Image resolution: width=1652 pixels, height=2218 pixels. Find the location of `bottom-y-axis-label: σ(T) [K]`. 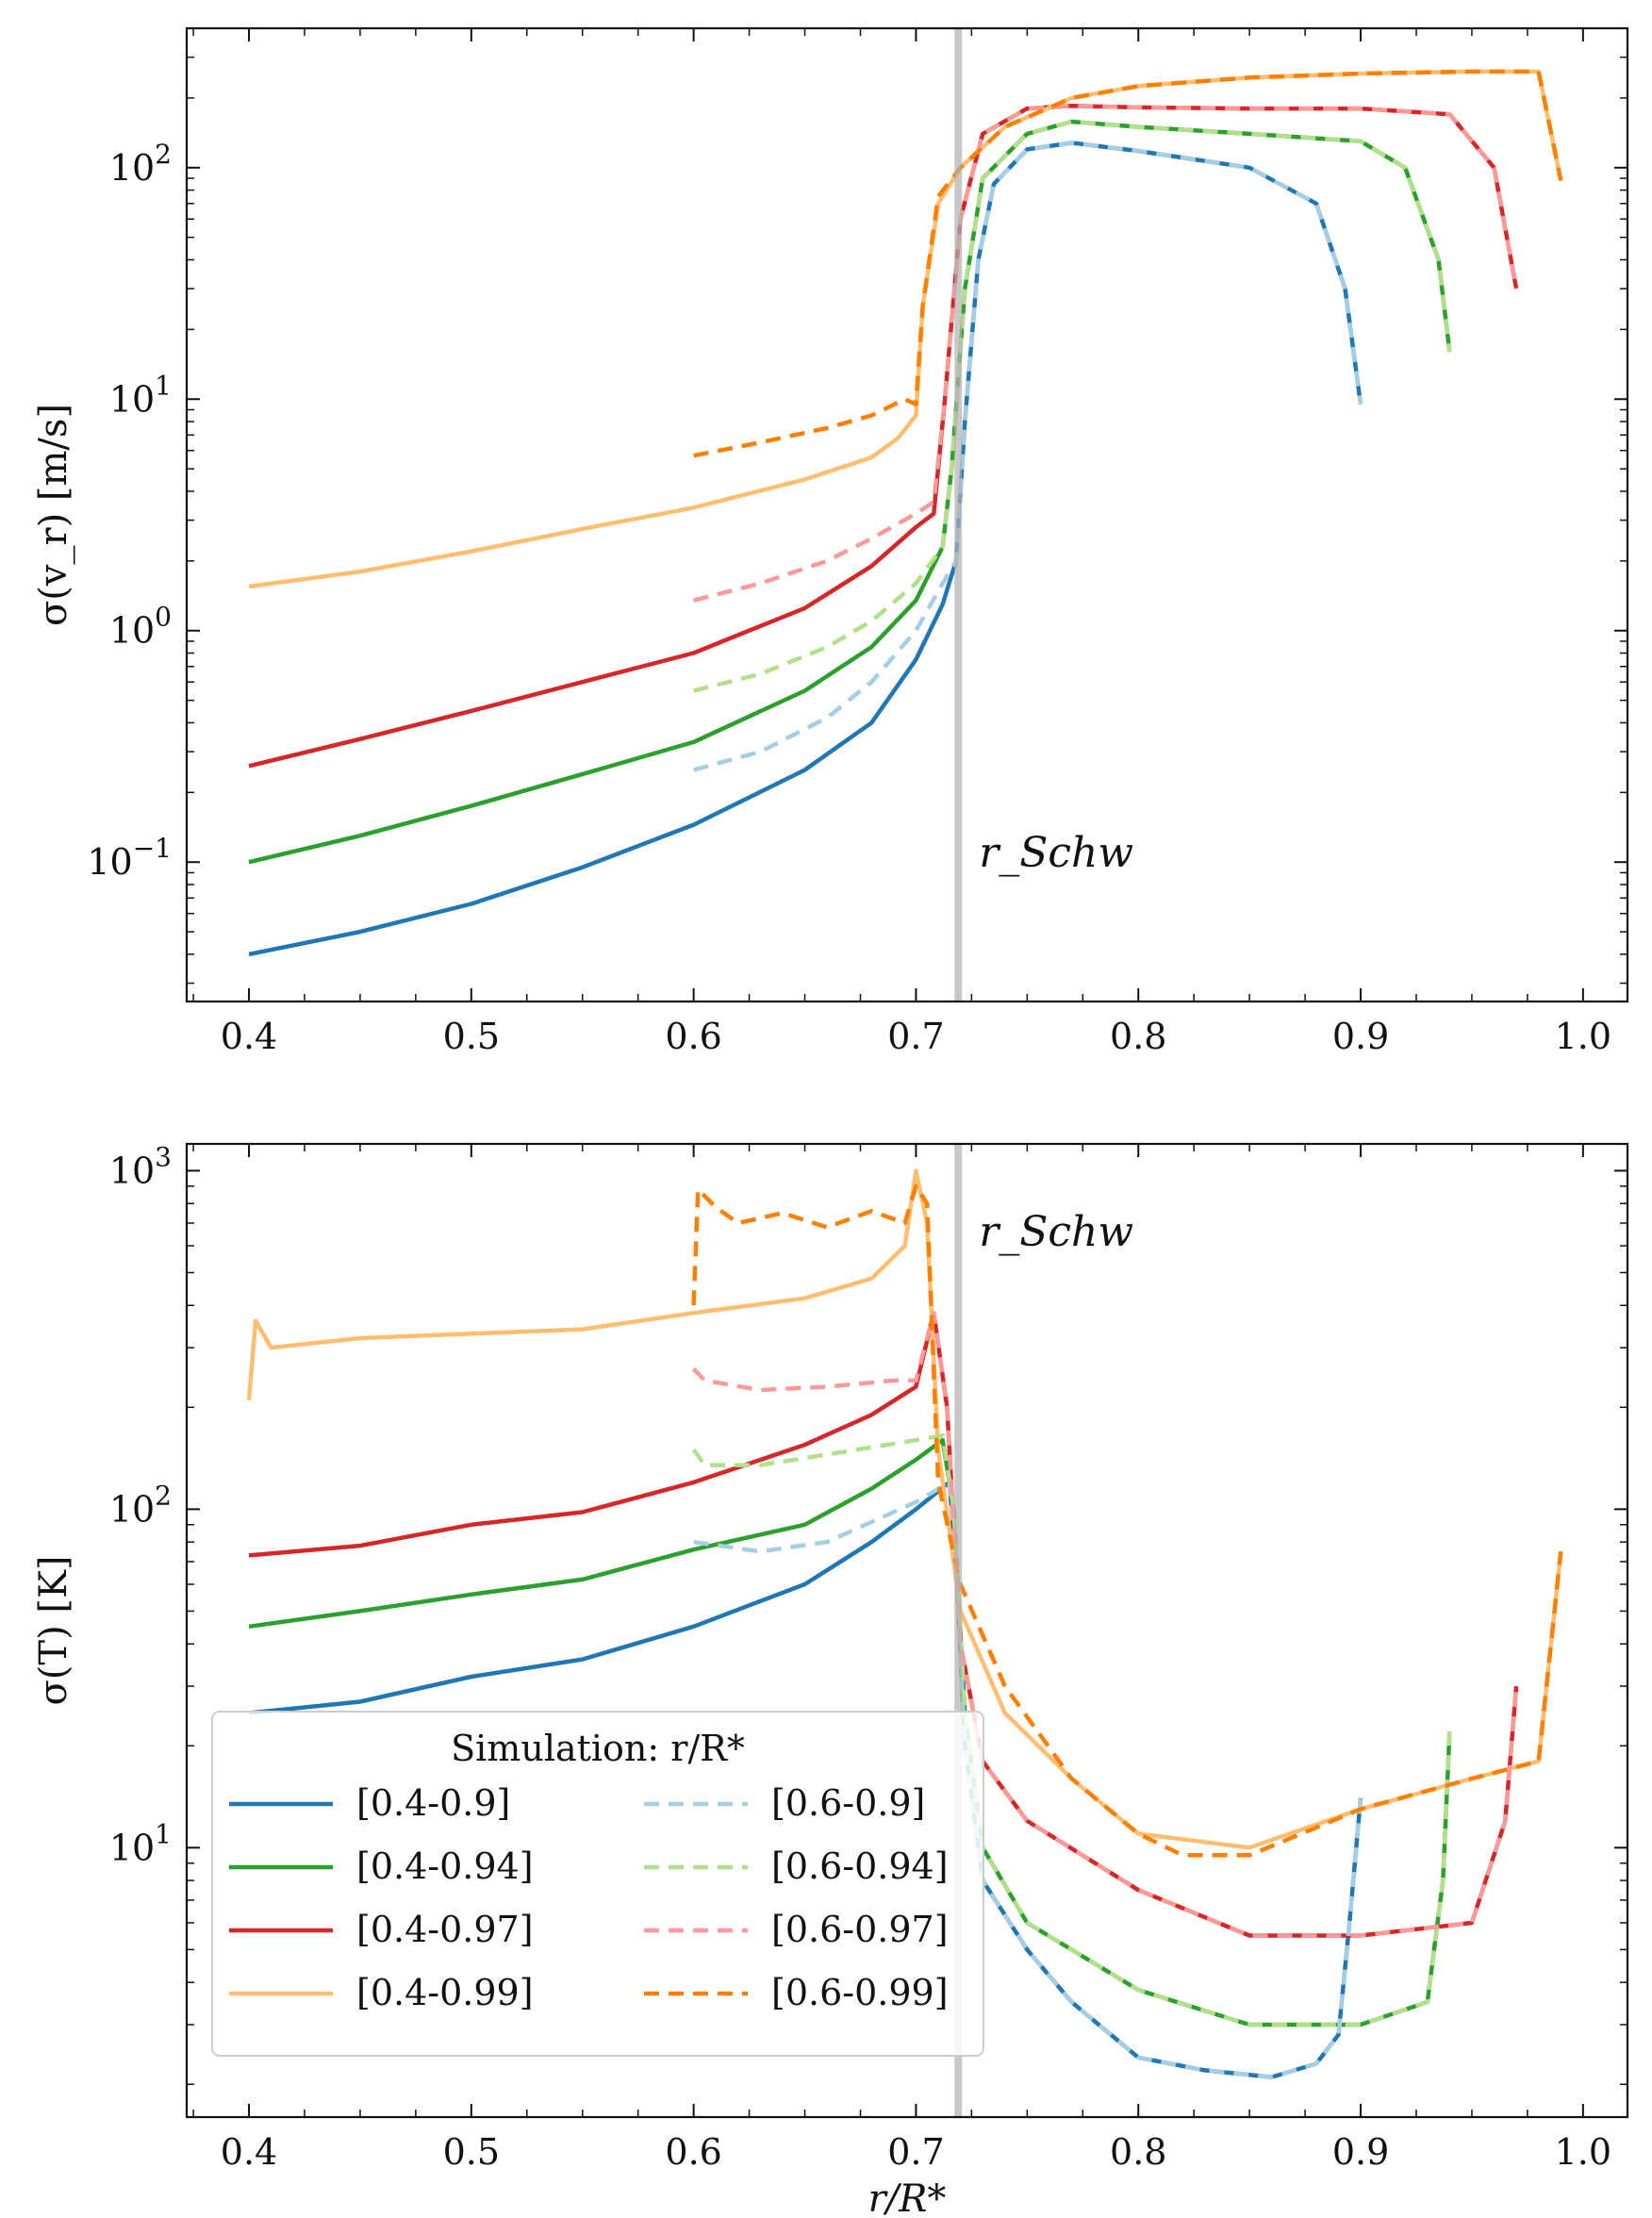

bottom-y-axis-label: σ(T) [K] is located at coordinates (53, 1630).